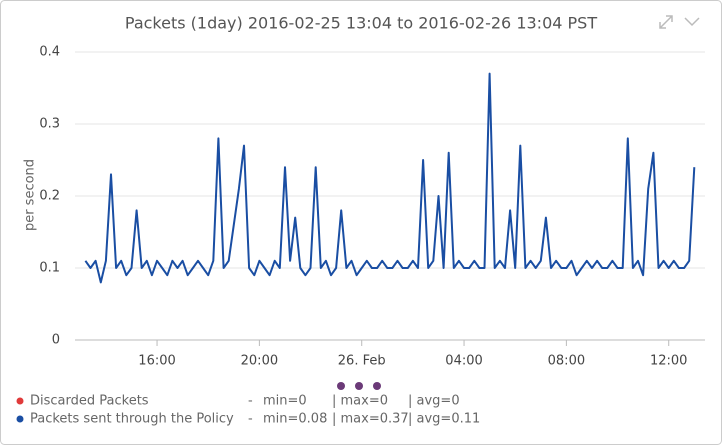 This screenshot has height=446, width=723. Describe the element at coordinates (132, 419) in the screenshot. I see `legend-label: Packets sent through the Policy` at that location.